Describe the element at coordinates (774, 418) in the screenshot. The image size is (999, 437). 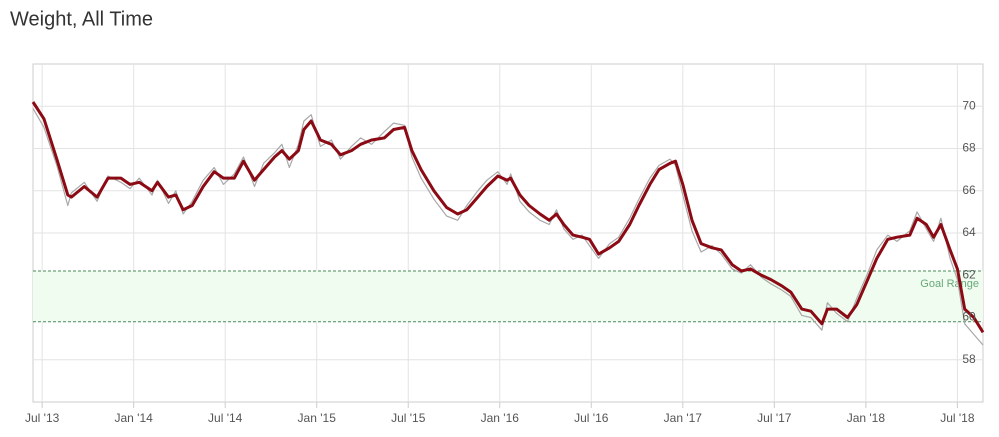
I see `x-tick-label: Jul '17` at that location.